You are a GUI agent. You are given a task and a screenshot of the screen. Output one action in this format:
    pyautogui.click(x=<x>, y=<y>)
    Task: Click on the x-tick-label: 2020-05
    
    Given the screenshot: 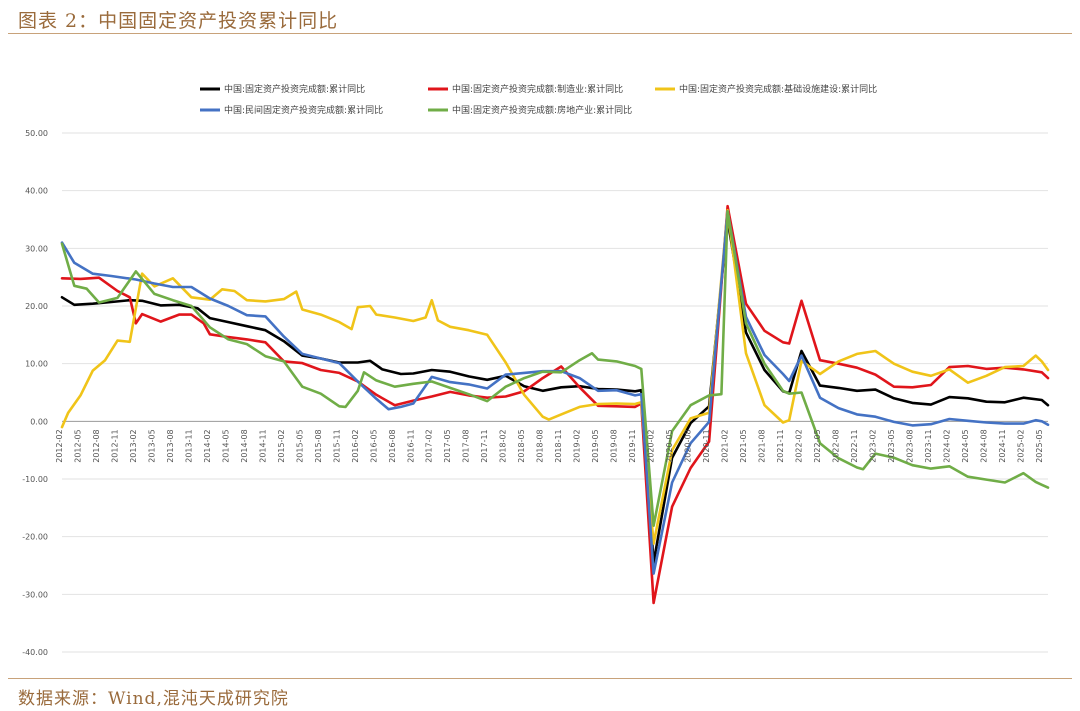 What is the action you would take?
    pyautogui.click(x=669, y=445)
    